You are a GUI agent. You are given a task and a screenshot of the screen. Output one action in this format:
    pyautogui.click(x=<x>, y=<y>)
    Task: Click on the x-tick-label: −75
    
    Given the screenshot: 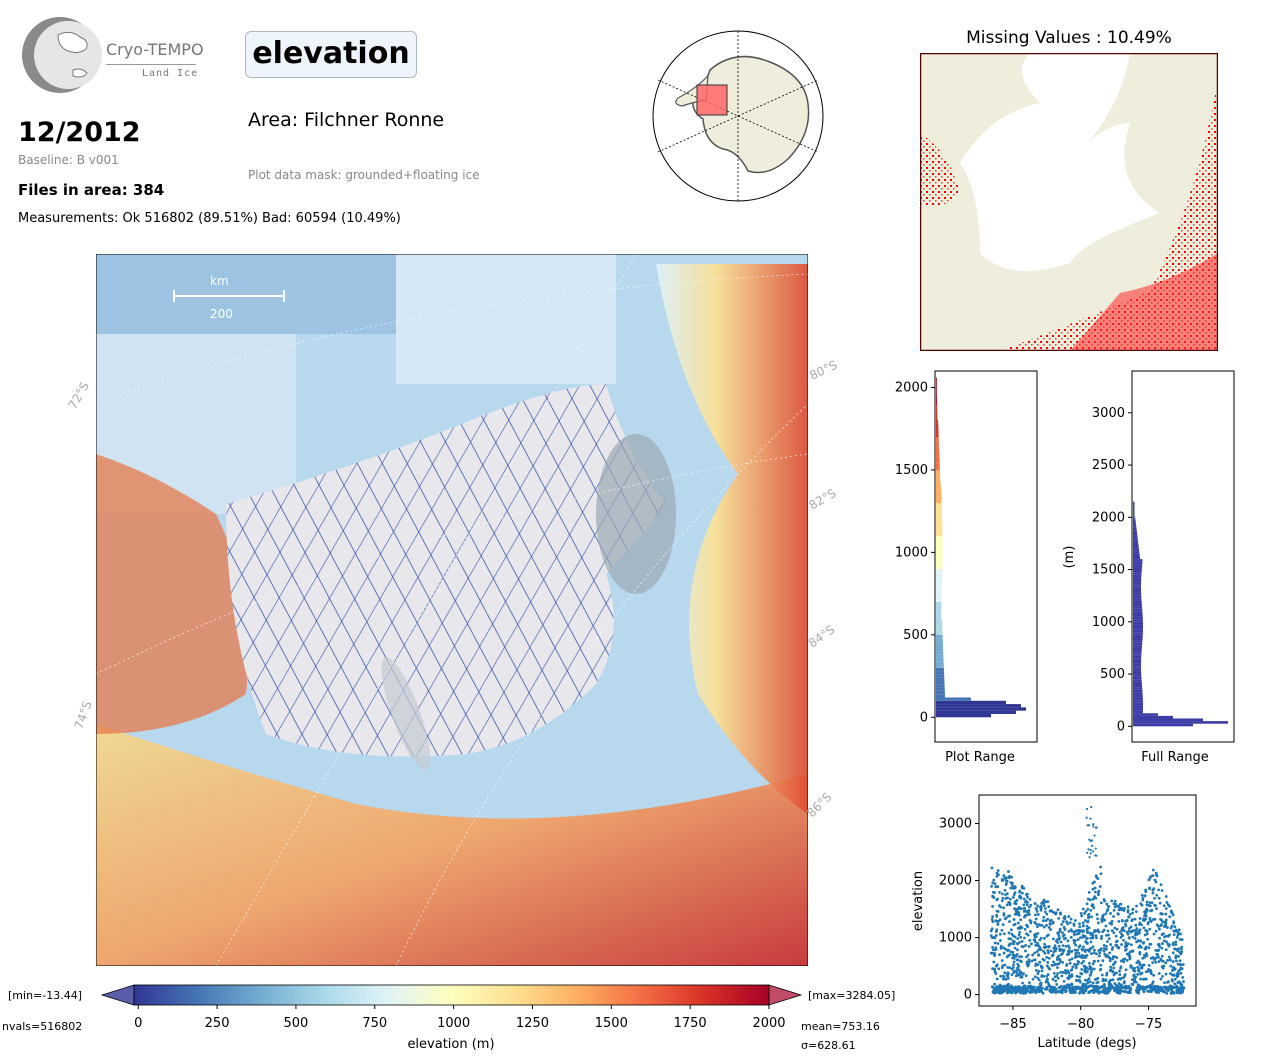 What is the action you would take?
    pyautogui.click(x=1148, y=1024)
    